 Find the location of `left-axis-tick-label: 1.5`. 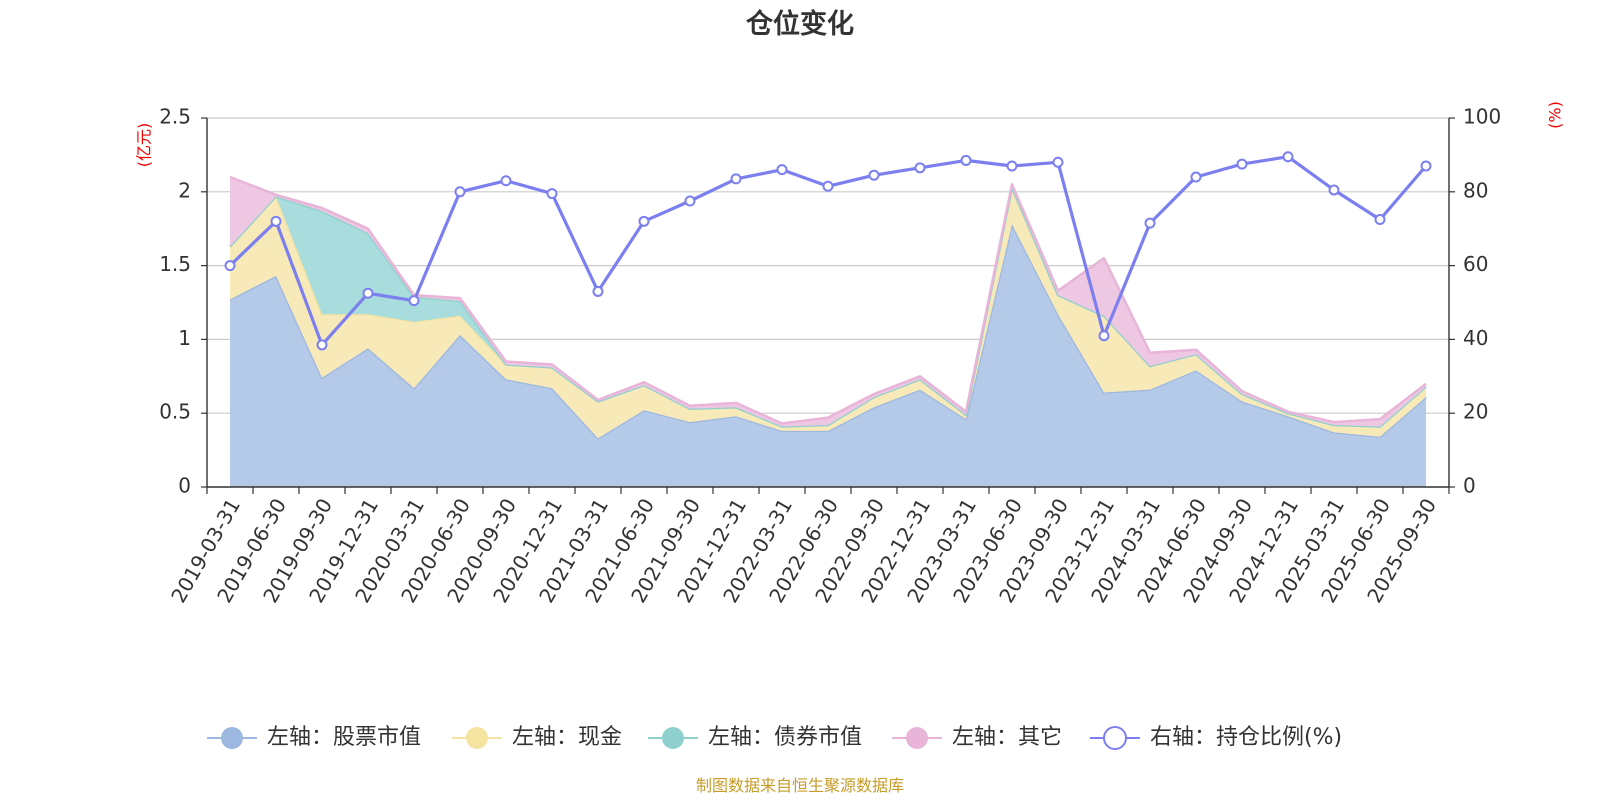

left-axis-tick-label: 1.5 is located at coordinates (175, 264).